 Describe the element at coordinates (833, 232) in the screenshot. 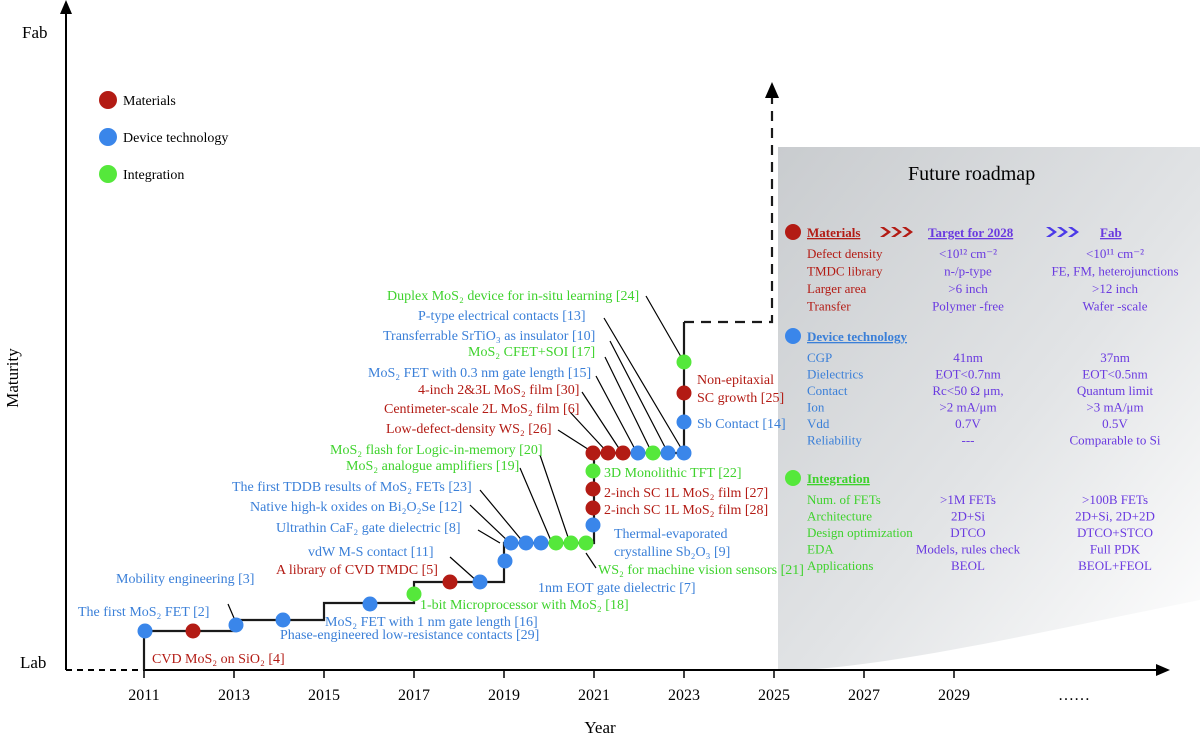

I see `materials-header: Materials` at that location.